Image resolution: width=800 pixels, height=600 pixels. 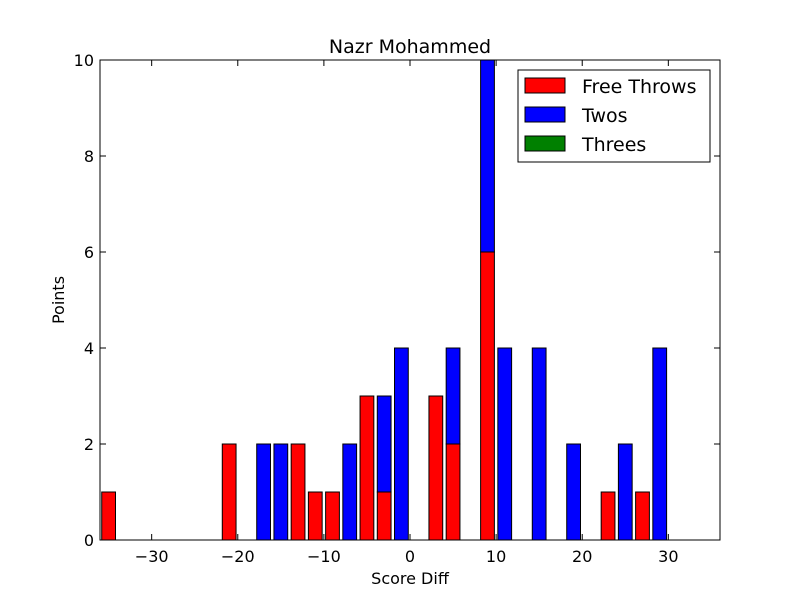 What do you see at coordinates (89, 156) in the screenshot?
I see `y-tick-label: 8` at bounding box center [89, 156].